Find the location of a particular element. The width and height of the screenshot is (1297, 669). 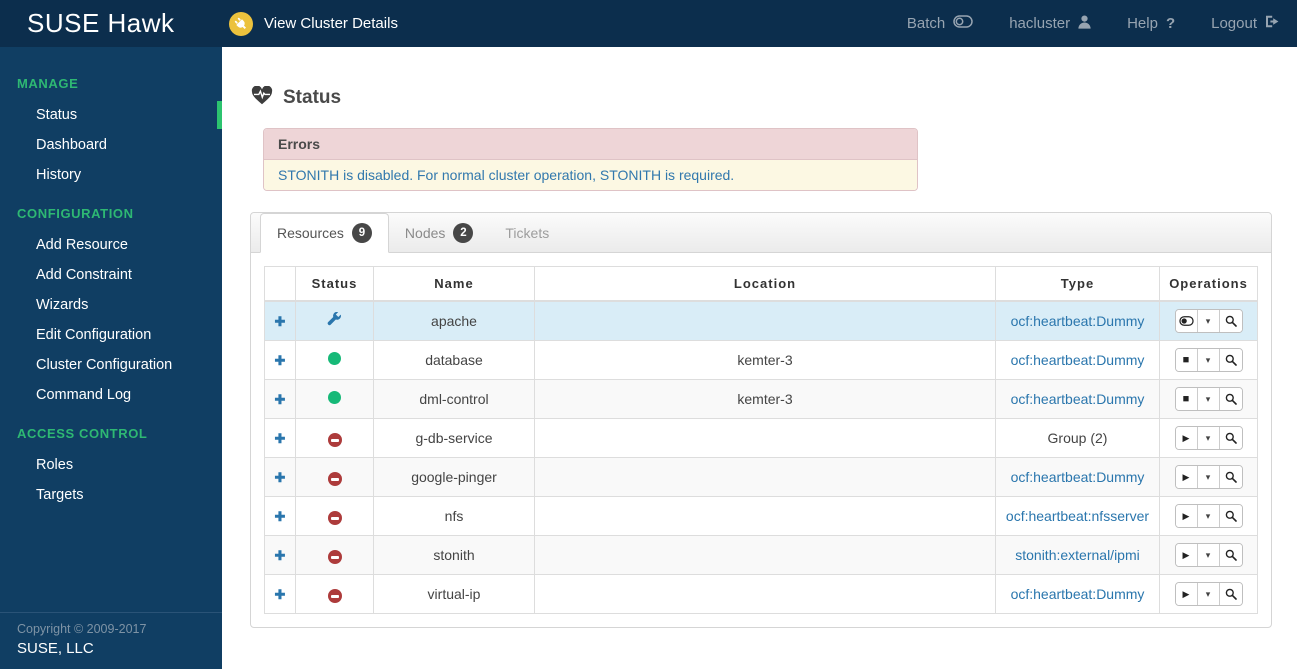

table-row-nfs: ✚ nfs ocf:heartbeat:nfsserver ▶ ▾ is located at coordinates (761, 516).